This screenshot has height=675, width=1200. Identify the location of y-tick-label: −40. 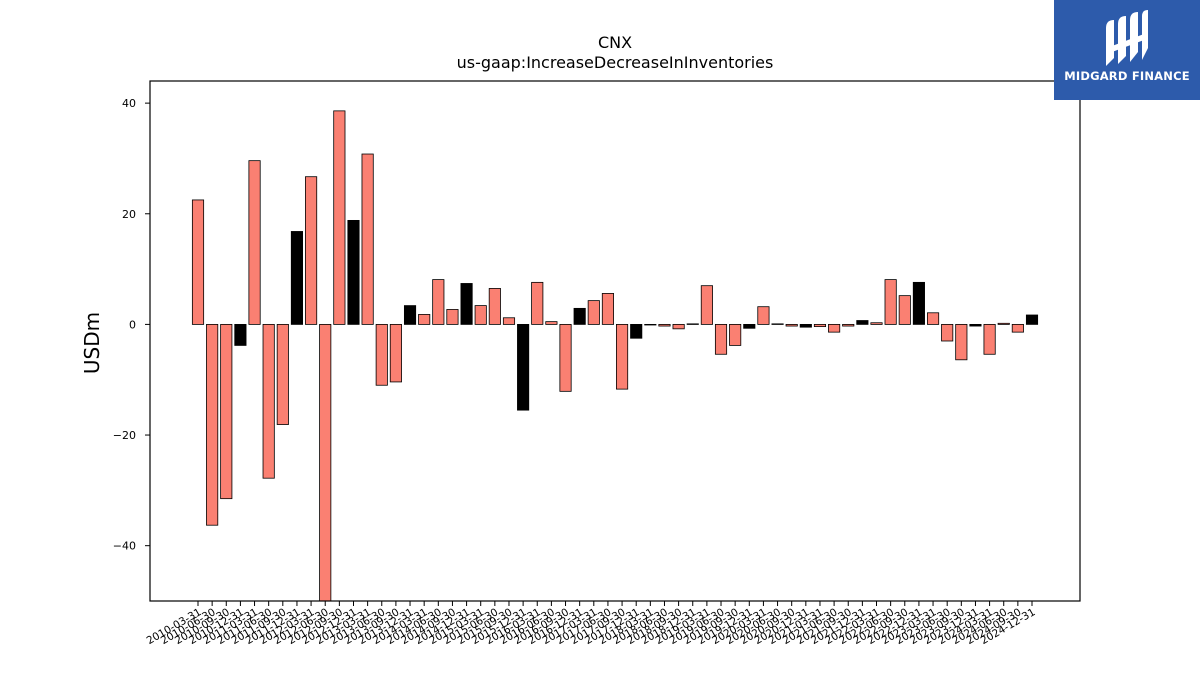
(124, 546).